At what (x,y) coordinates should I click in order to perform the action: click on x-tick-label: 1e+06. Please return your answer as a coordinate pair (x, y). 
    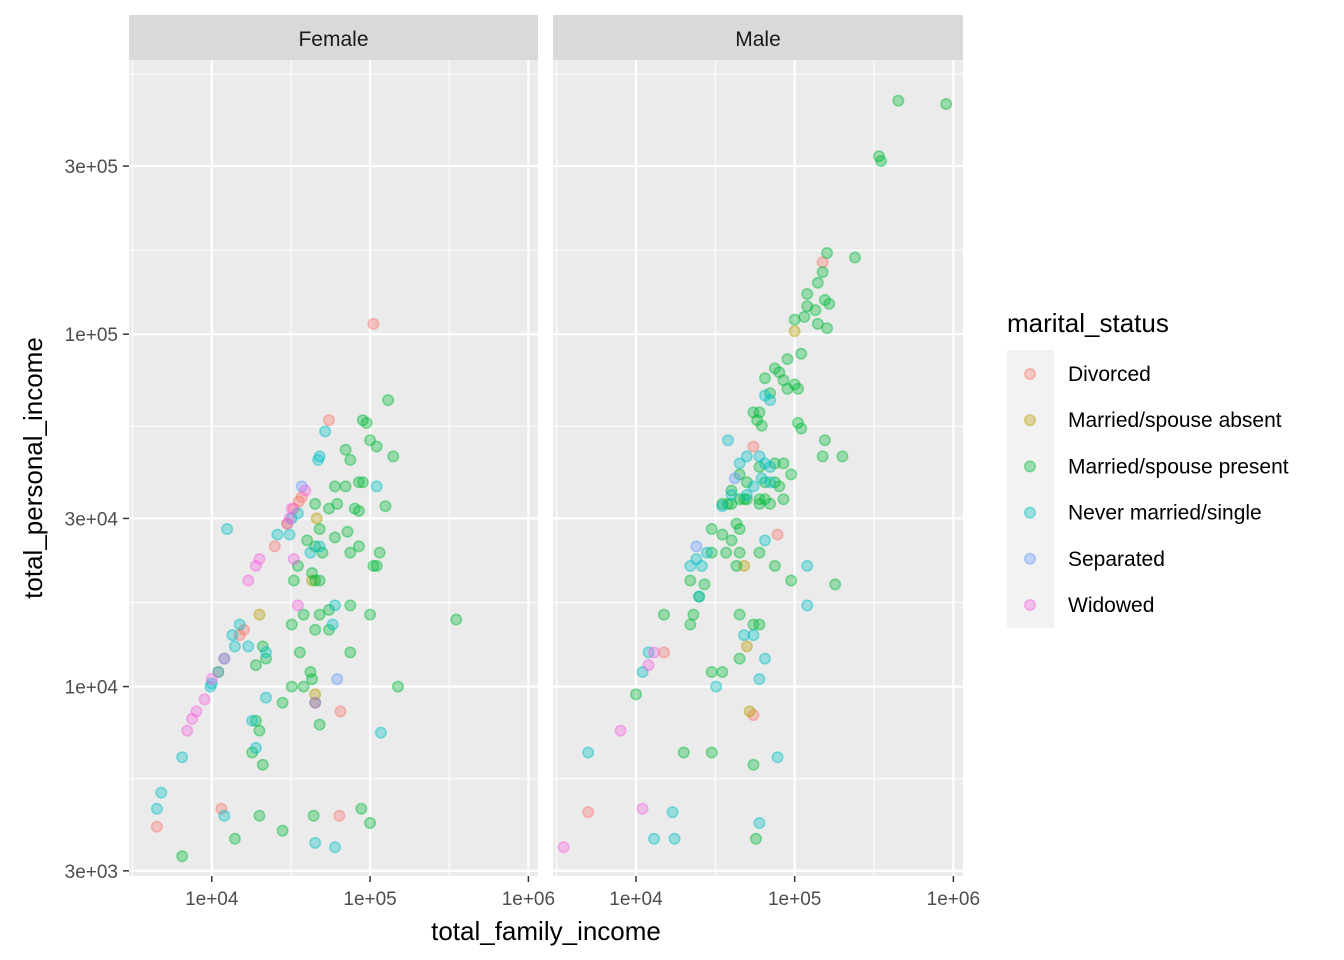
    Looking at the image, I should click on (528, 899).